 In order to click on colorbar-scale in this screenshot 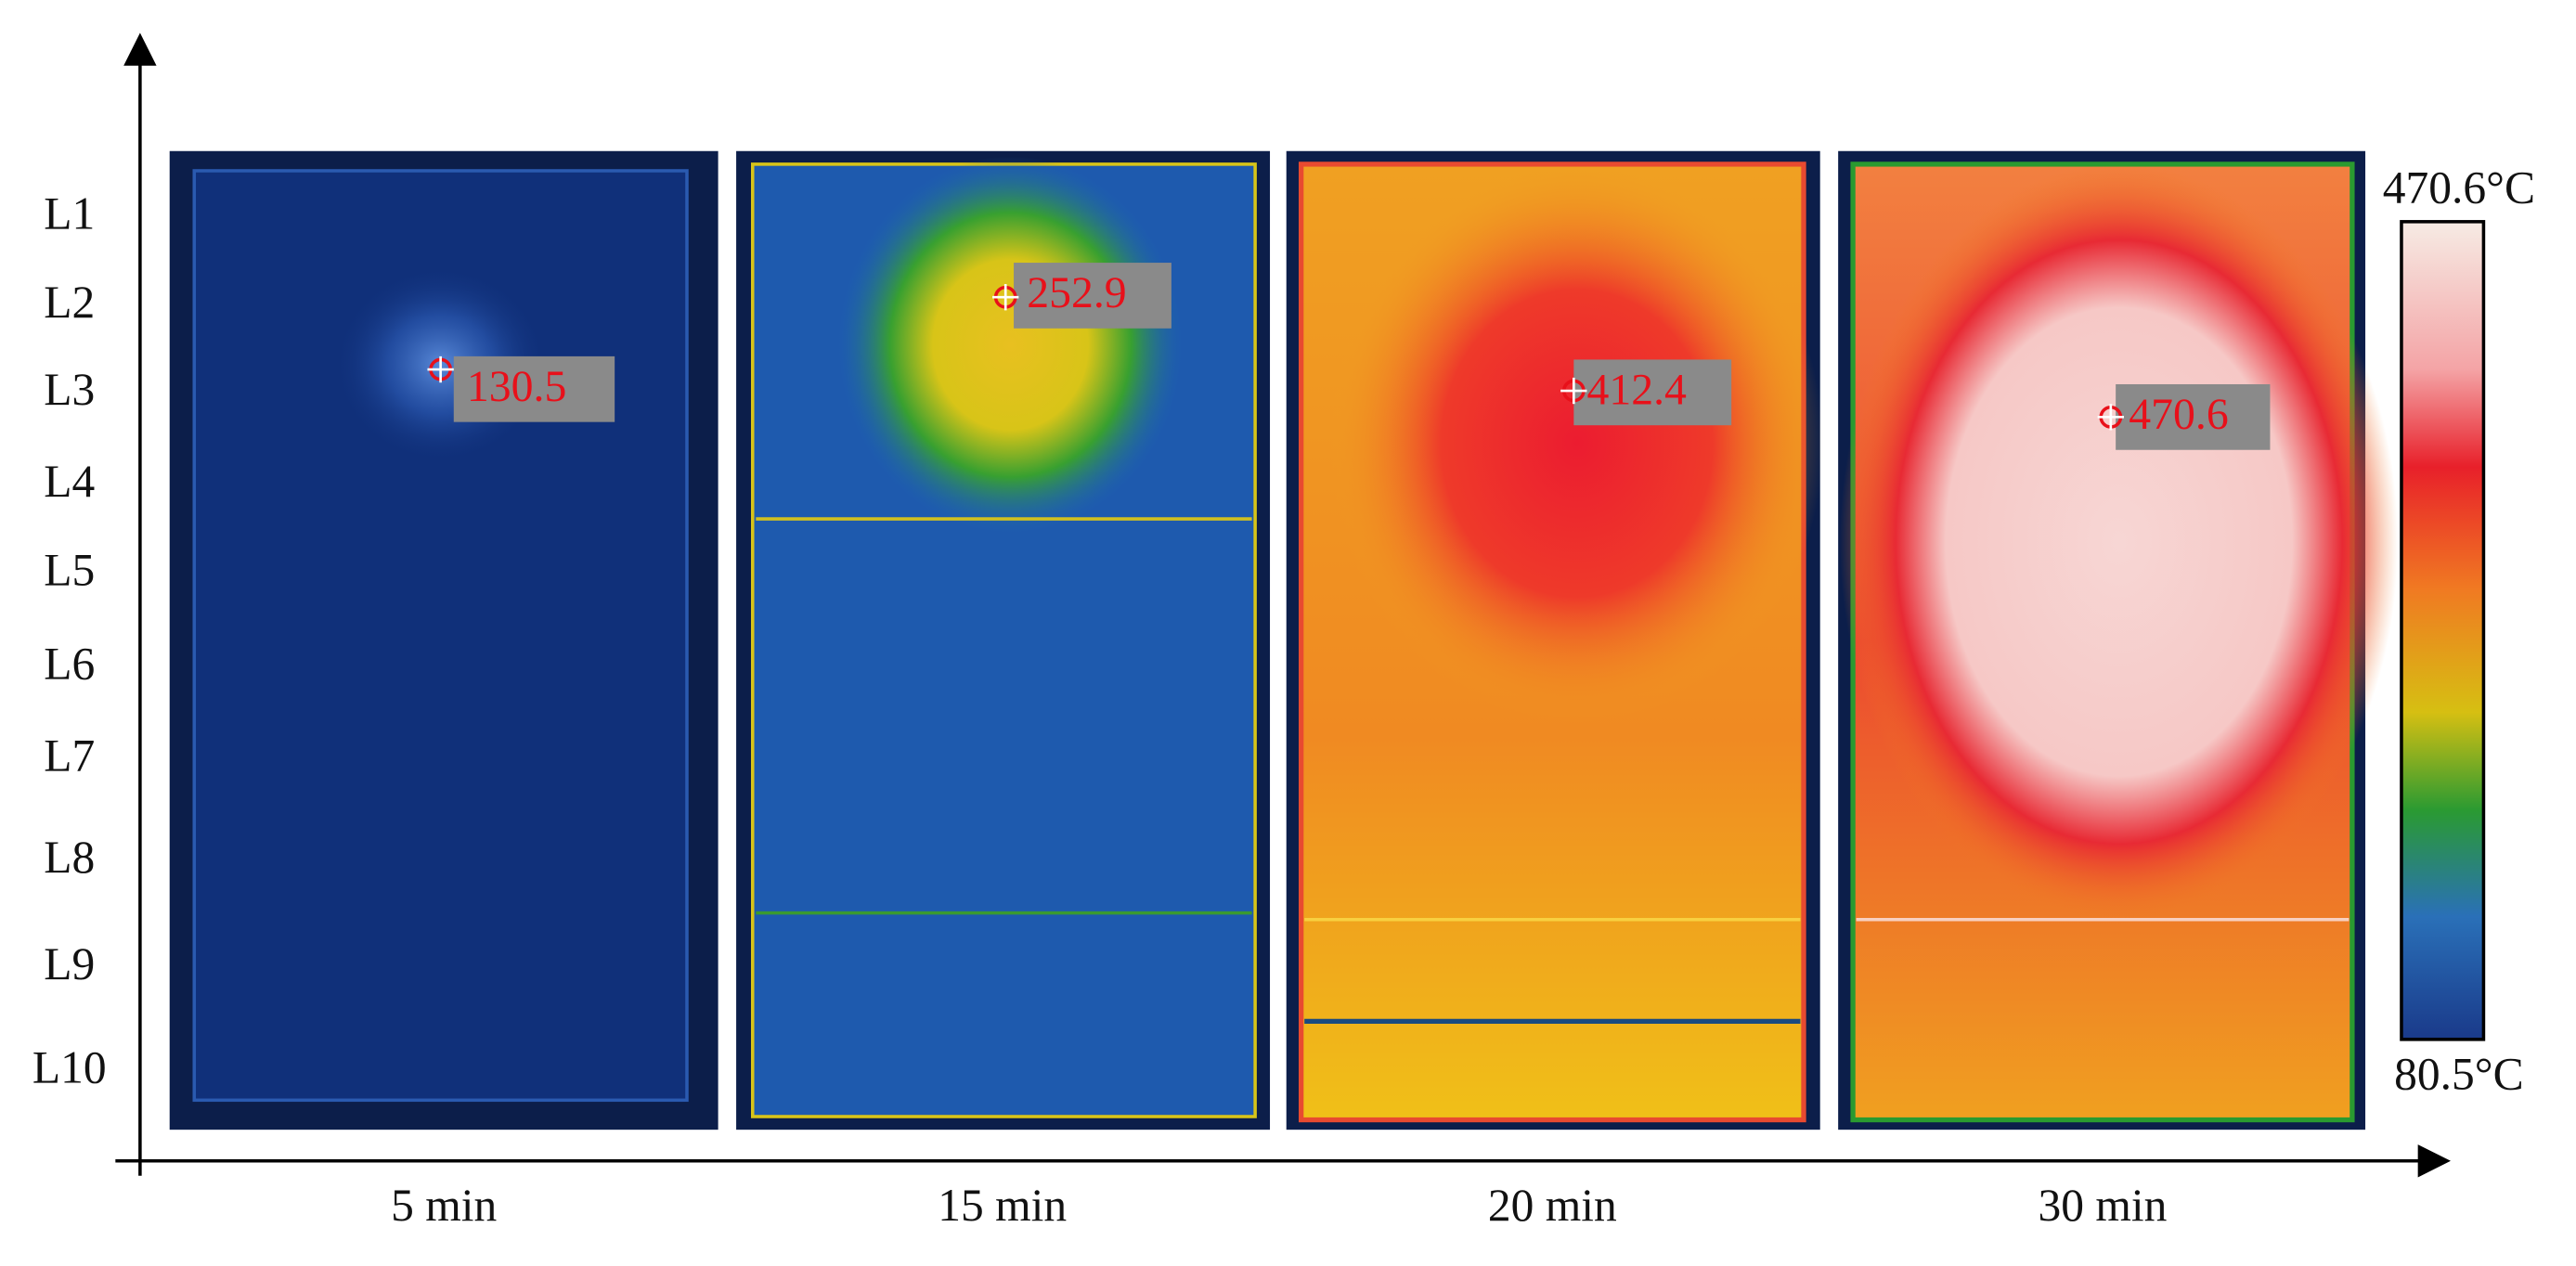, I will do `click(2443, 630)`.